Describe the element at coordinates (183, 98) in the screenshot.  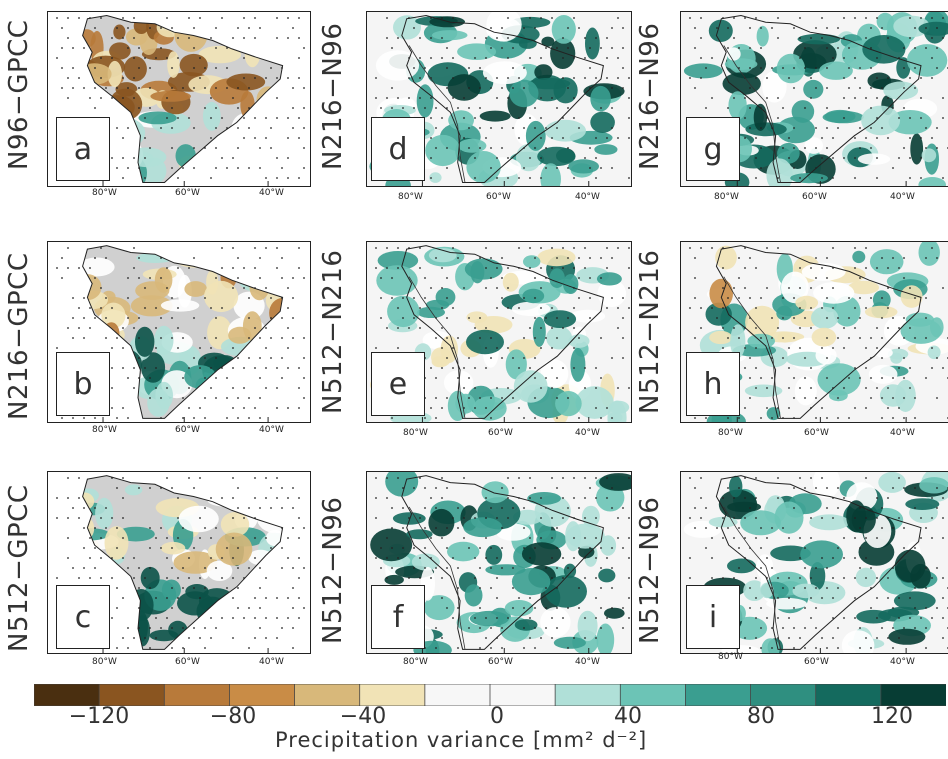
I see `coastline` at that location.